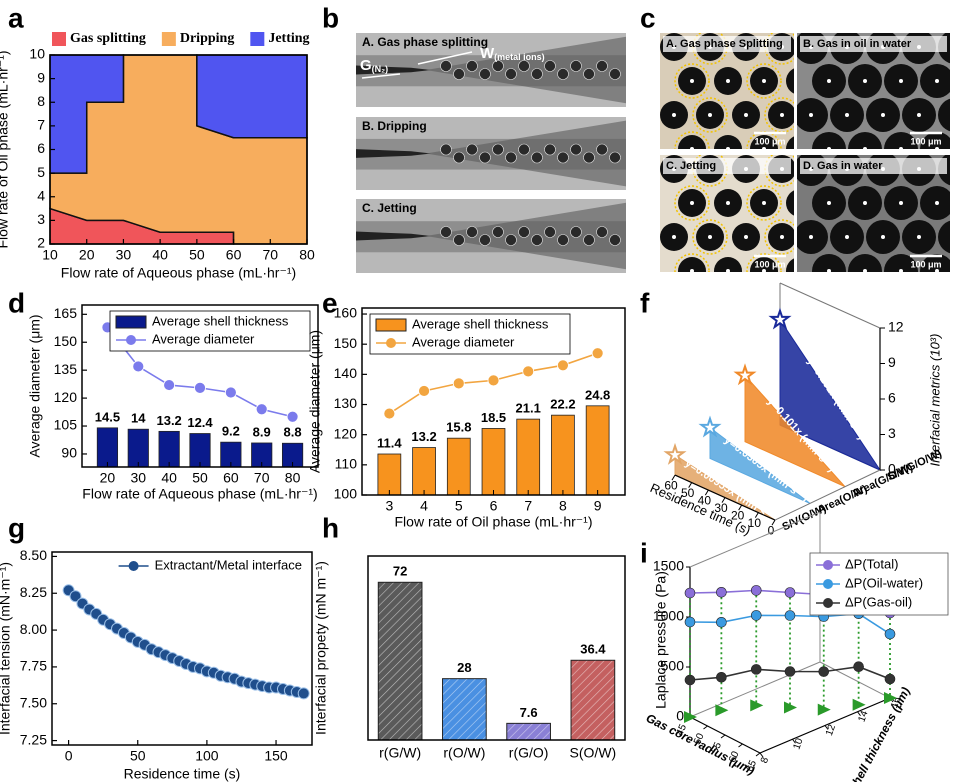 The image size is (955, 782). Describe the element at coordinates (66, 369) in the screenshot. I see `y-tick-label: 135` at that location.